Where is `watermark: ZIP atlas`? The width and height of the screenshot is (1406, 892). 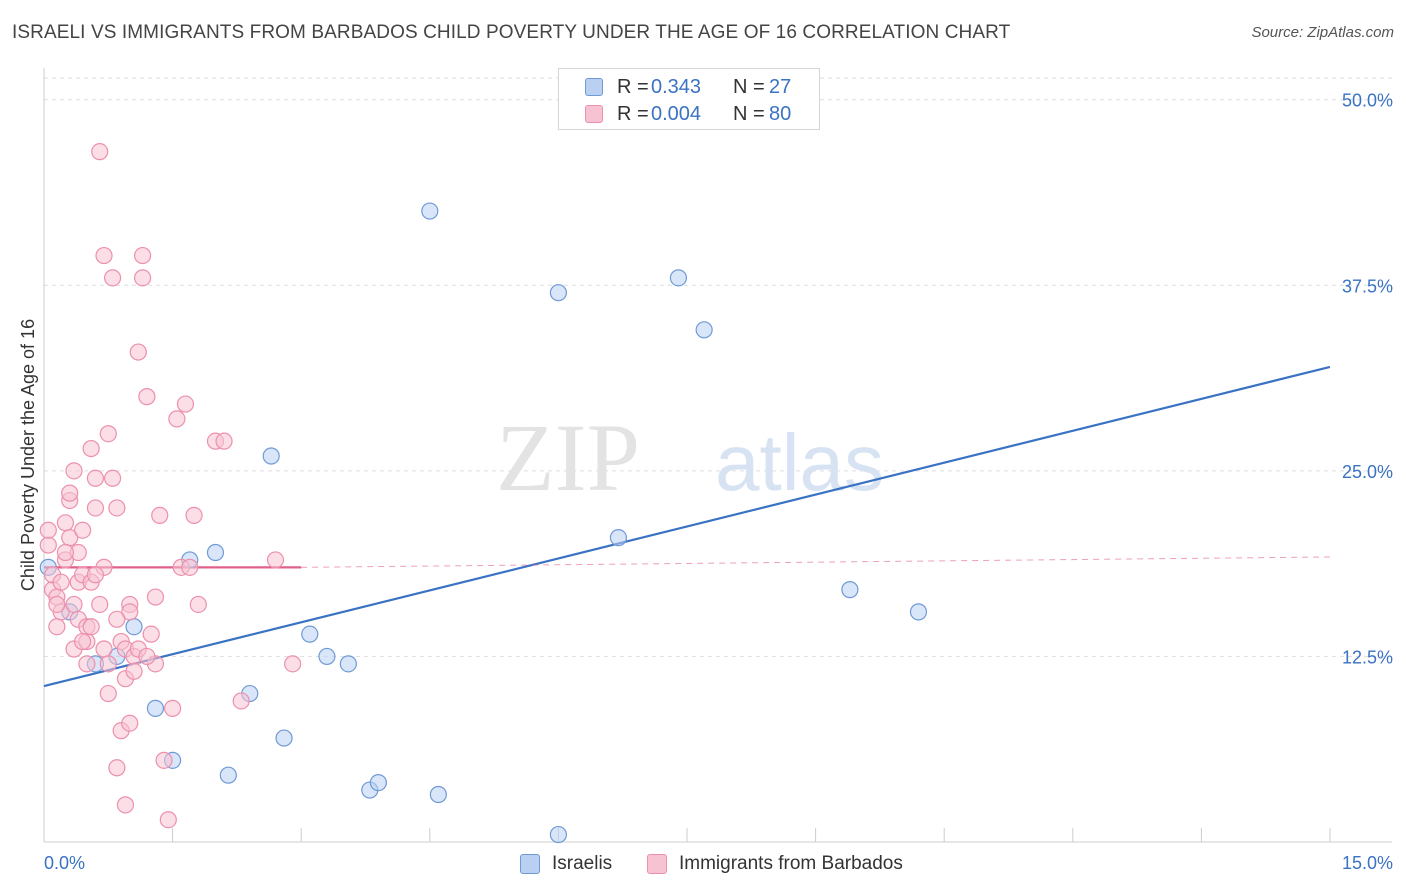
watermark: ZIP atlas is located at coordinates (690, 457).